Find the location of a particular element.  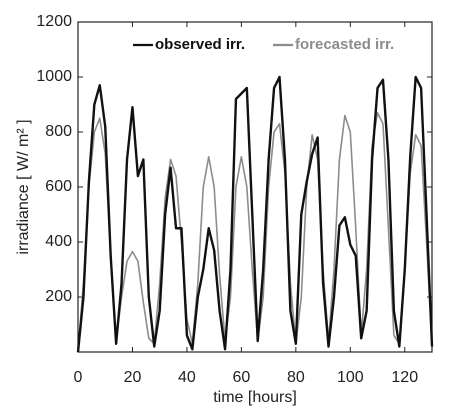

x-tick-label: 20 is located at coordinates (133, 377).